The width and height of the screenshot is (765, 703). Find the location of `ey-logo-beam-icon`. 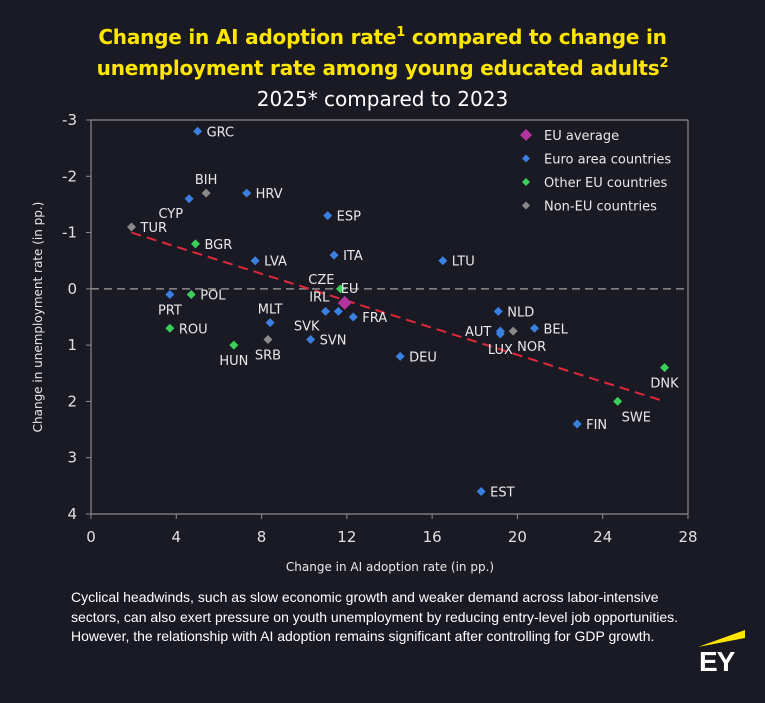

ey-logo-beam-icon is located at coordinates (721, 638).